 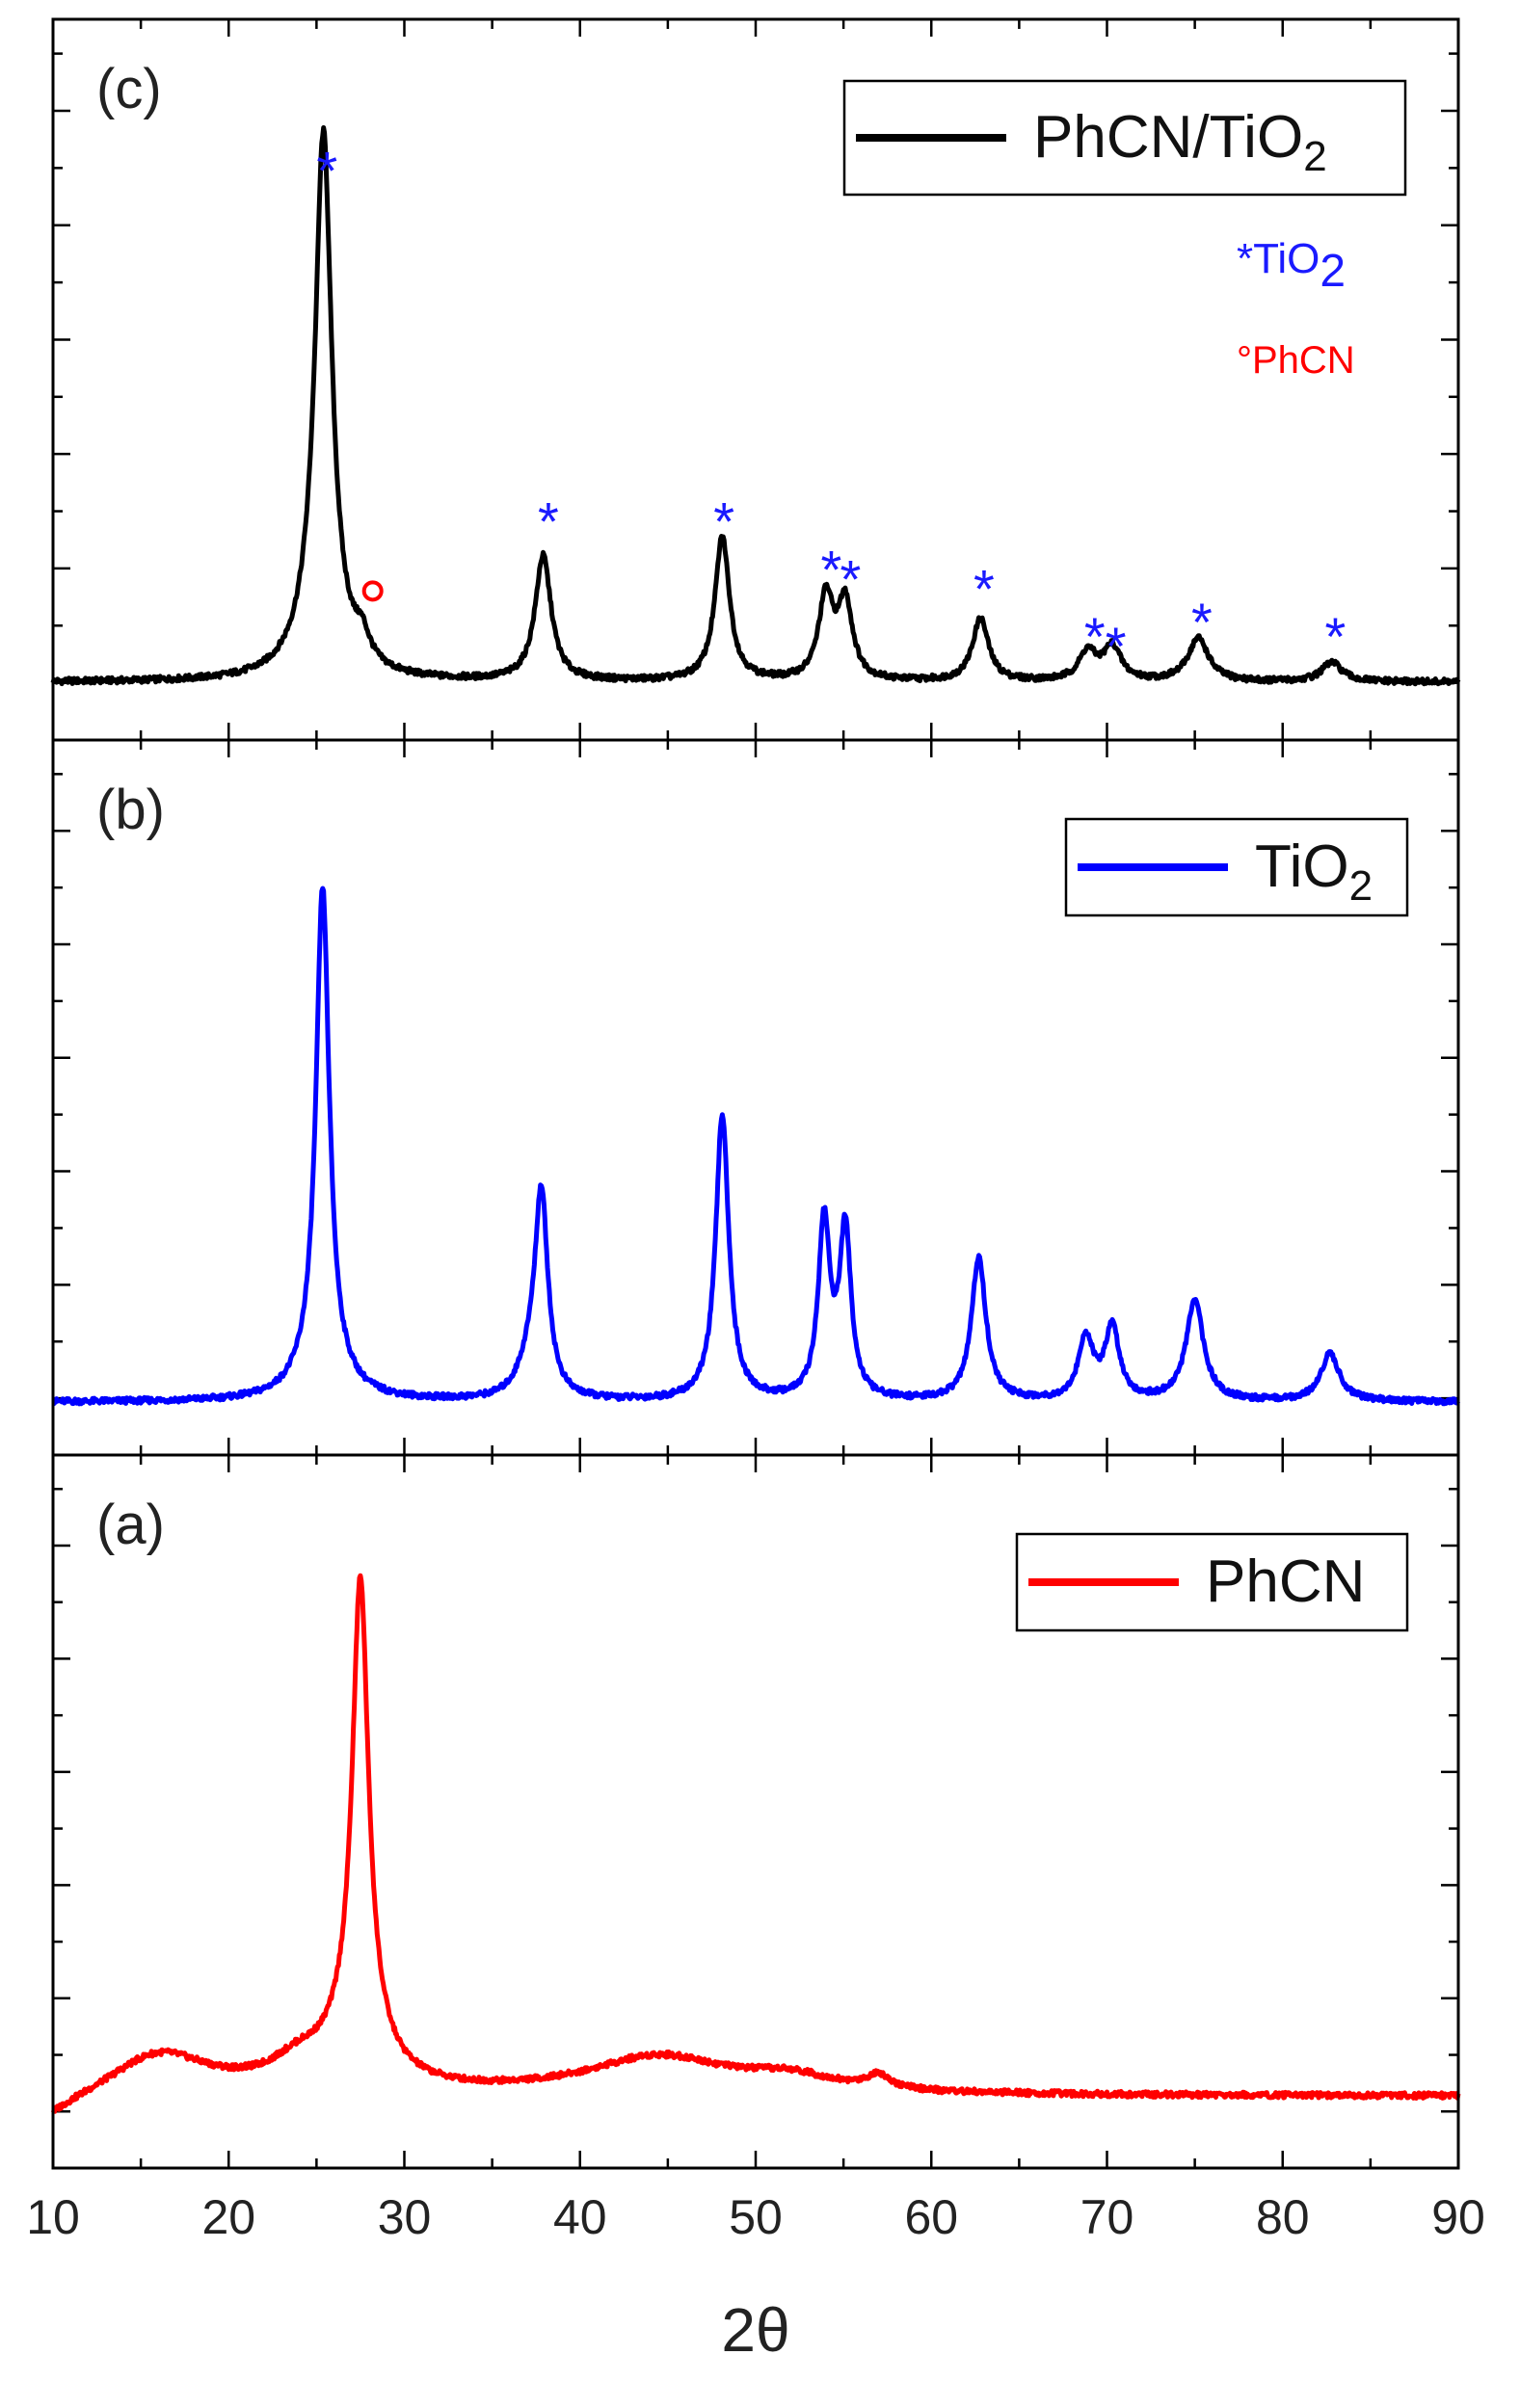 I want to click on panel-b-legend-subscript: 2, so click(x=1361, y=886).